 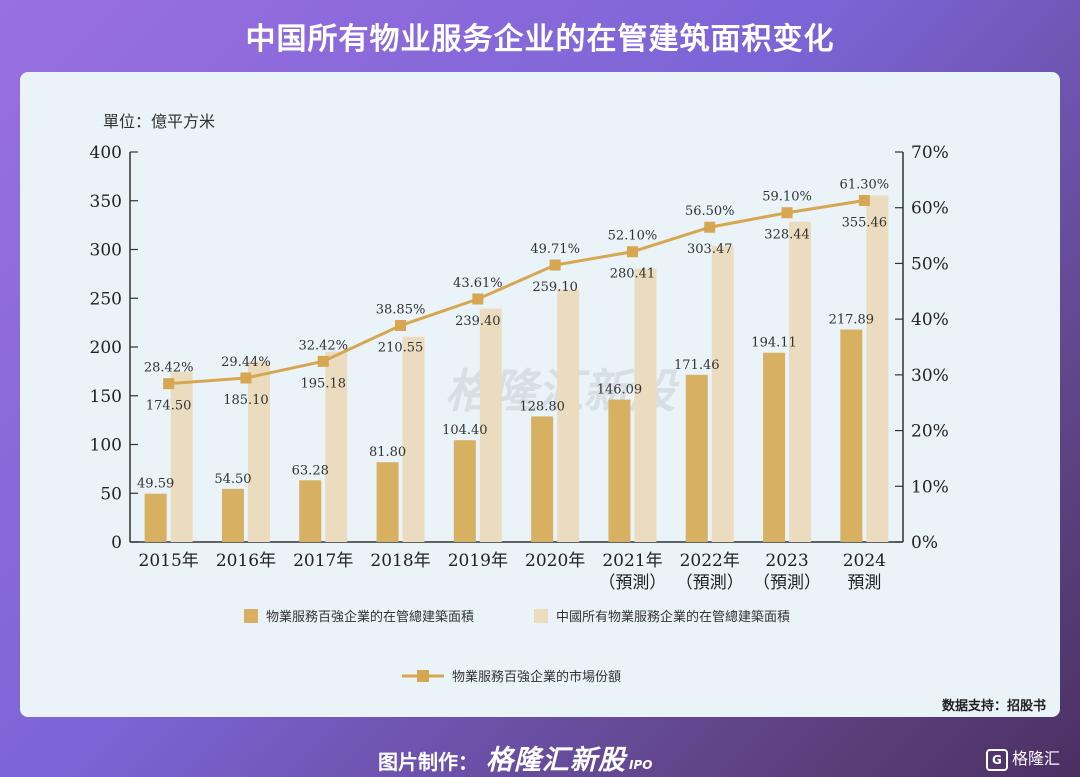 What do you see at coordinates (324, 383) in the screenshot?
I see `bar-all-value-label: 195.18` at bounding box center [324, 383].